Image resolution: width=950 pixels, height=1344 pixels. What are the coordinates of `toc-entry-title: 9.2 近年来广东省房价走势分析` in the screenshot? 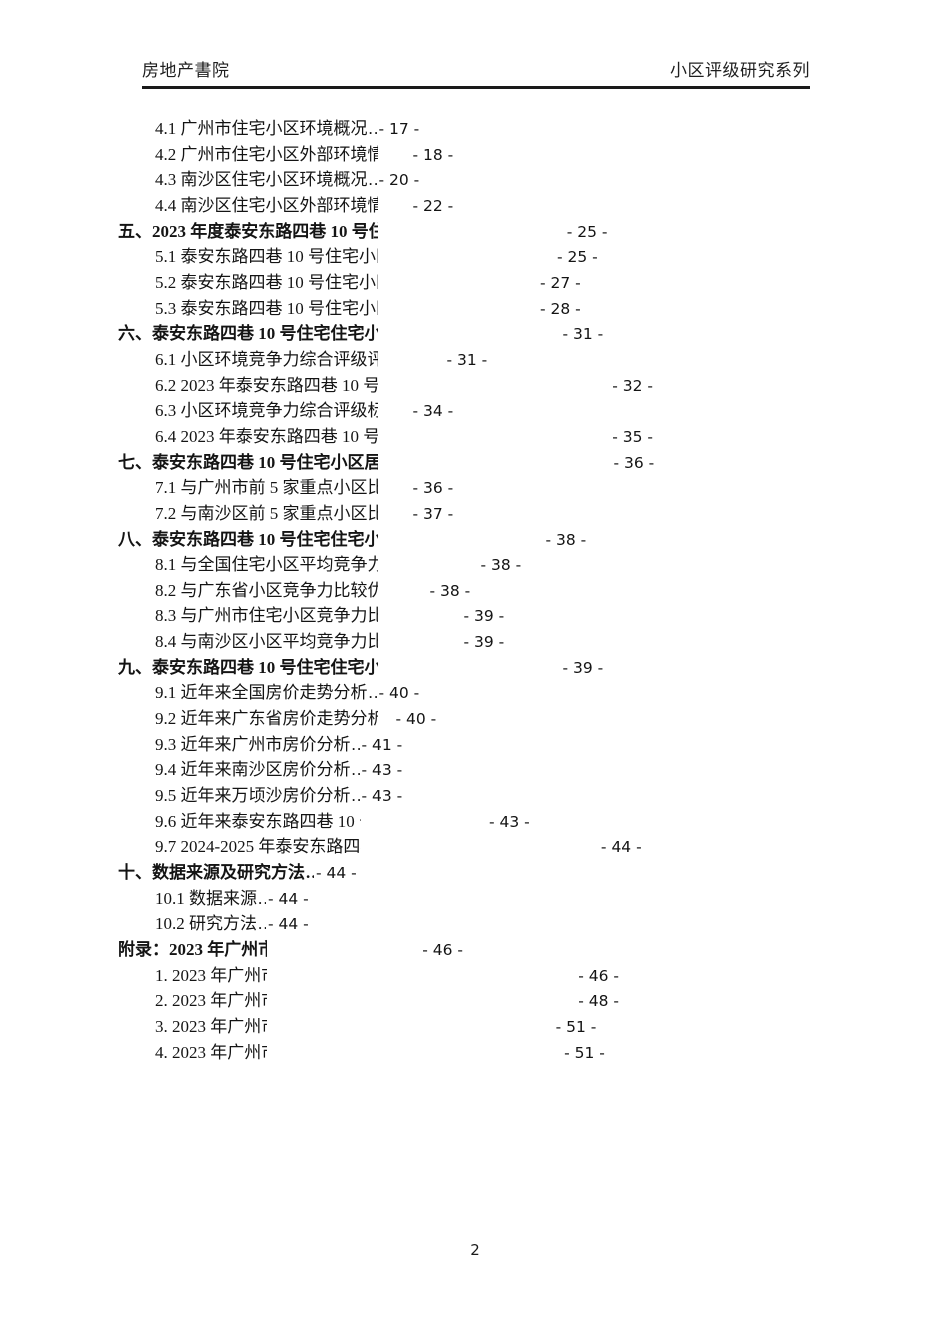 It's located at (270, 719).